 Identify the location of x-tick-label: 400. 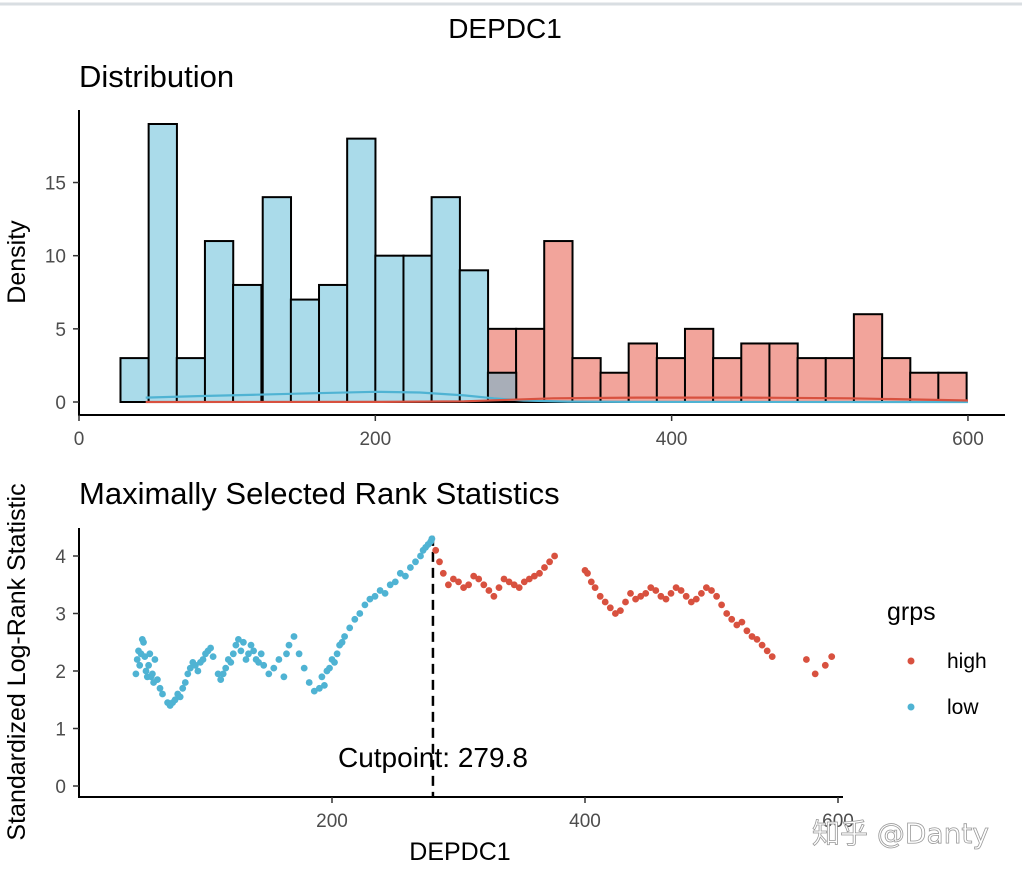
(672, 439).